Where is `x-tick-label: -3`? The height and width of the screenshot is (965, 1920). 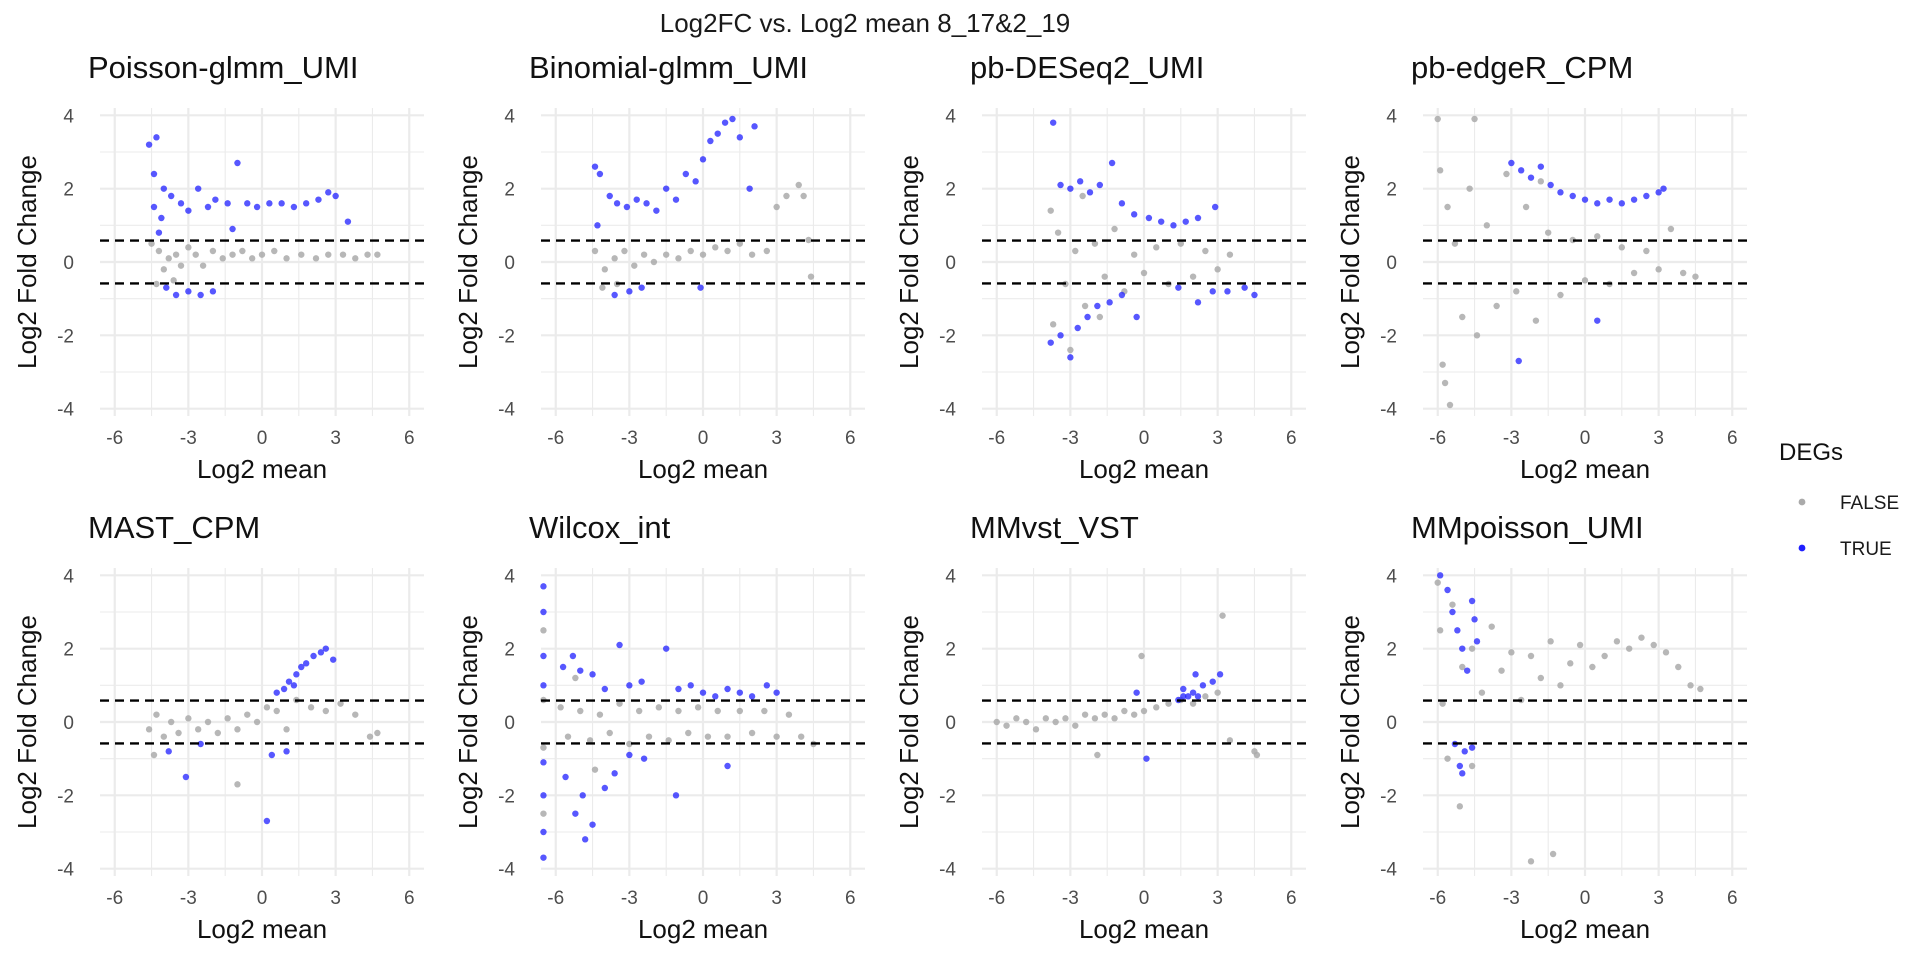 x-tick-label: -3 is located at coordinates (1511, 438).